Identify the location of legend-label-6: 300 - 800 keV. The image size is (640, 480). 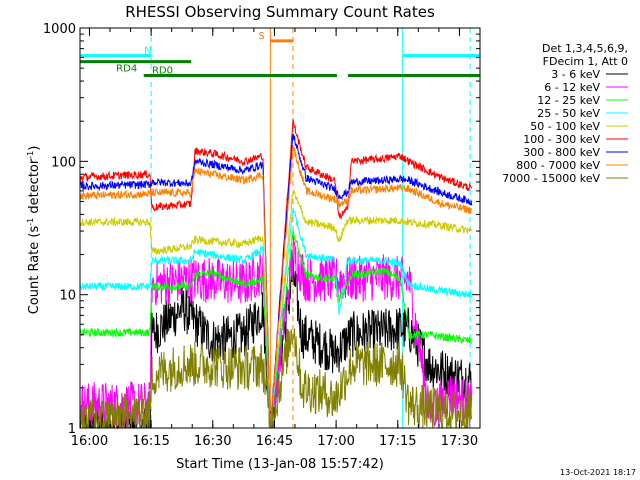
(561, 152).